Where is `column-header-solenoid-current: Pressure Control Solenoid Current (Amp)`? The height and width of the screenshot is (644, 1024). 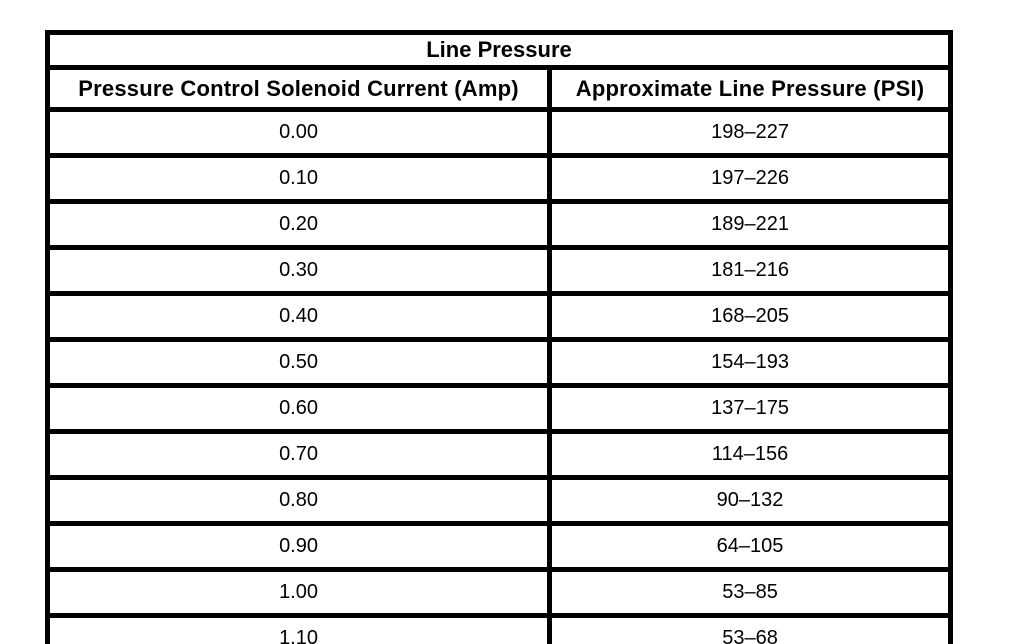 column-header-solenoid-current: Pressure Control Solenoid Current (Amp) is located at coordinates (298, 88).